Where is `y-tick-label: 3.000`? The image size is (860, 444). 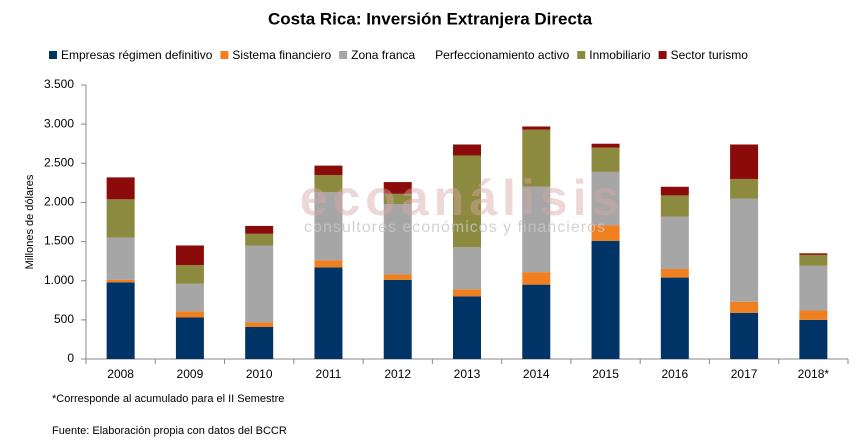
y-tick-label: 3.000 is located at coordinates (59, 123).